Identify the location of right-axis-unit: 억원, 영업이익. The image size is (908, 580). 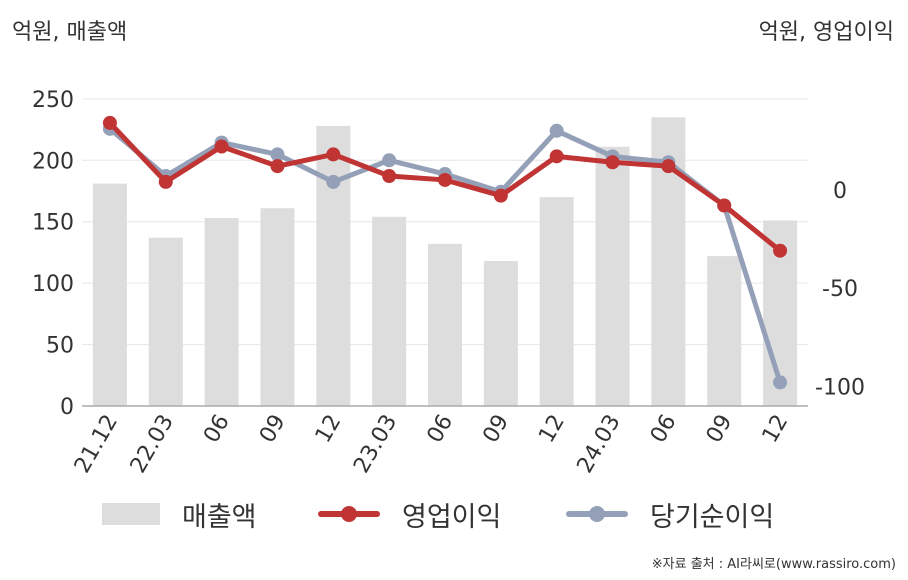
(826, 32).